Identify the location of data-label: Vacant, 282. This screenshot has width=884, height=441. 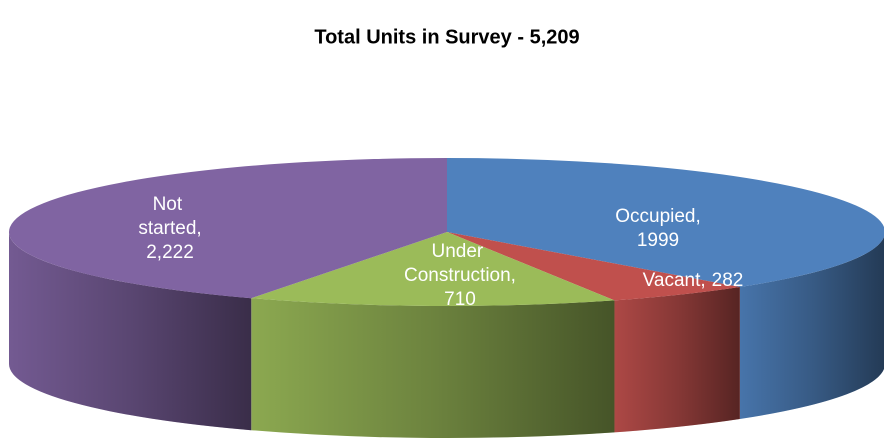
(693, 280).